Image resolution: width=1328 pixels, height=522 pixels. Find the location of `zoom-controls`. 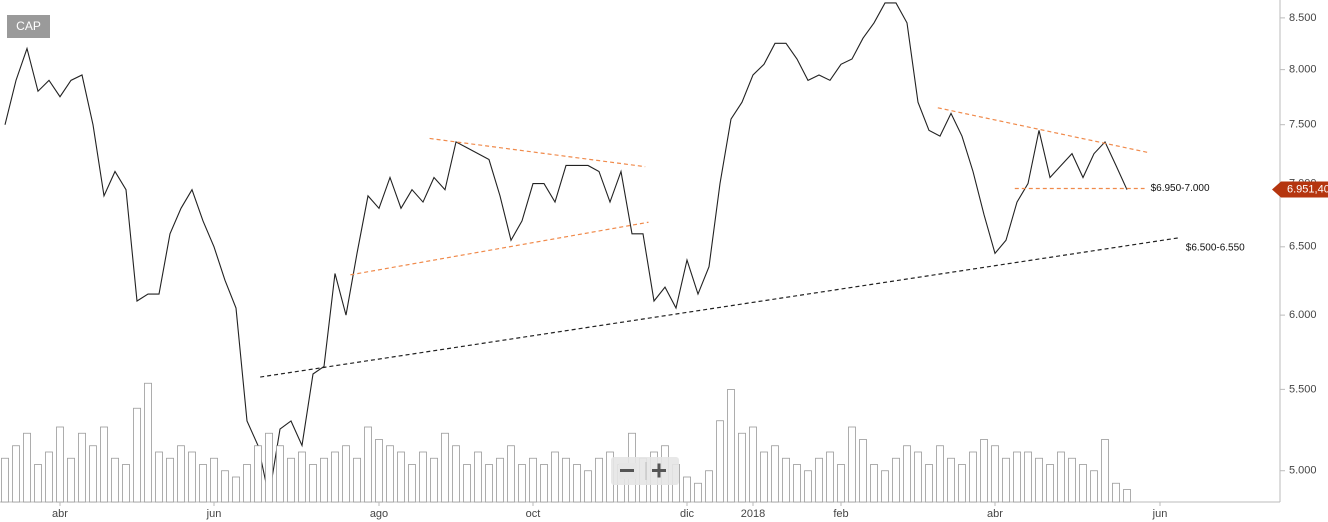

zoom-controls is located at coordinates (645, 471).